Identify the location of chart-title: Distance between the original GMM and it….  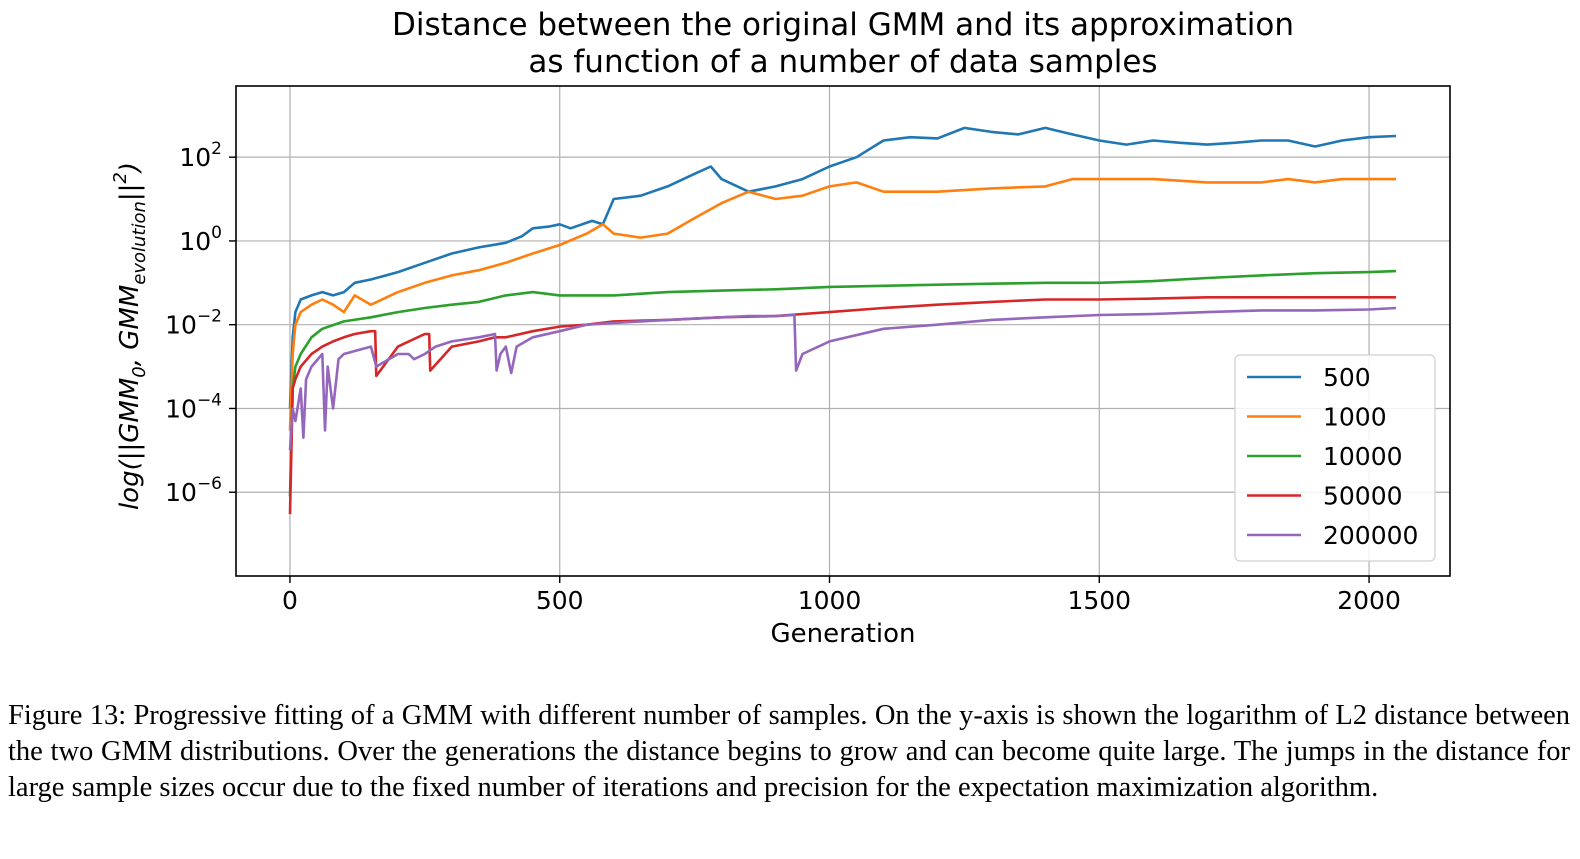
(843, 43).